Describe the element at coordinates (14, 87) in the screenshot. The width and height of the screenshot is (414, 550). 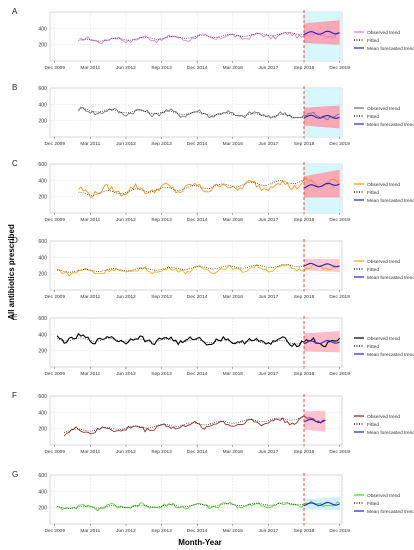
I see `panel-label: B` at that location.